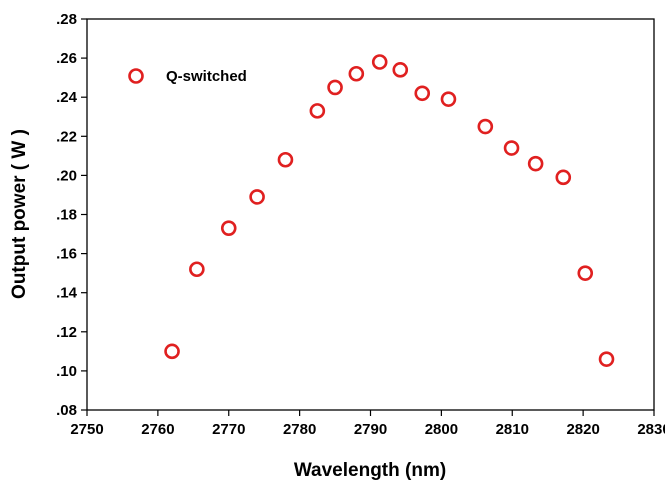 The height and width of the screenshot is (483, 665). I want to click on y-tick-label: .08, so click(66, 410).